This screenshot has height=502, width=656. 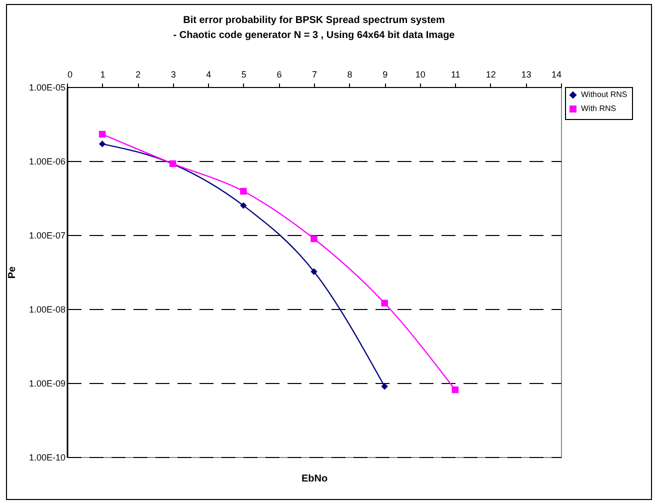 I want to click on x-tick-label: 12, so click(x=491, y=75).